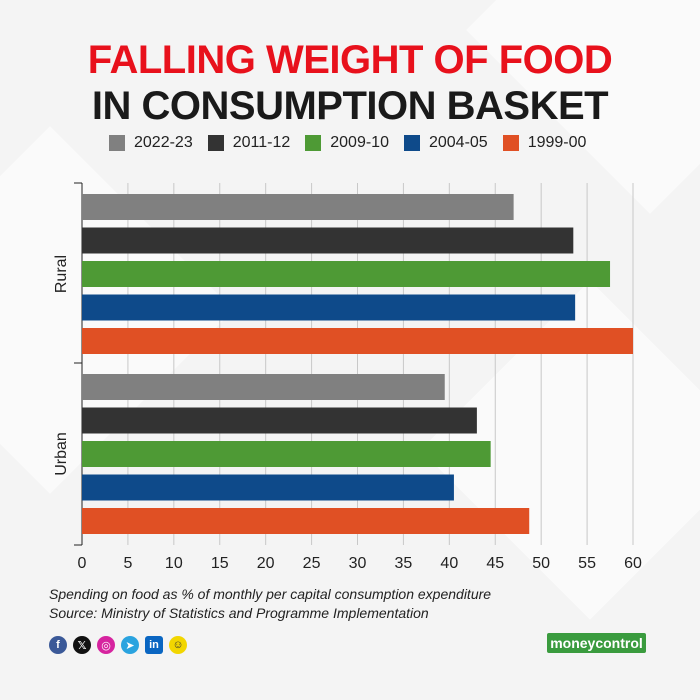 The image size is (700, 700). Describe the element at coordinates (596, 643) in the screenshot. I see `brand-logo: moneycontrol` at that location.